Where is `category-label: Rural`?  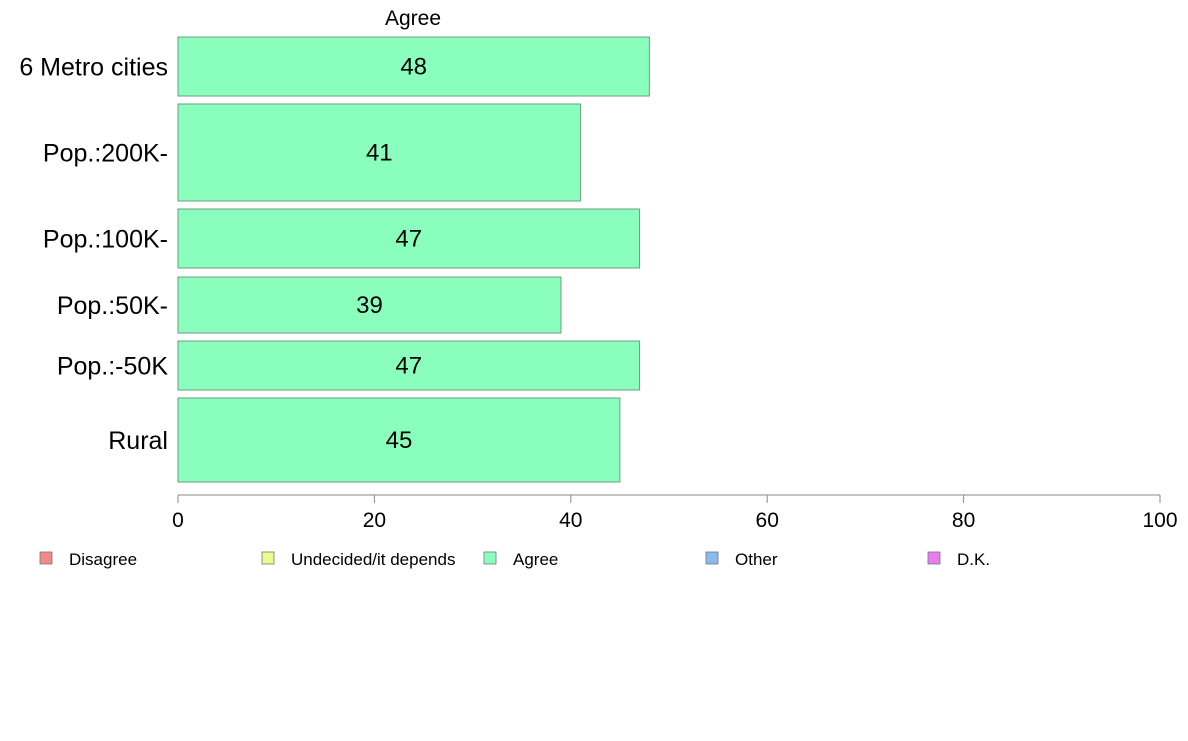 category-label: Rural is located at coordinates (138, 441).